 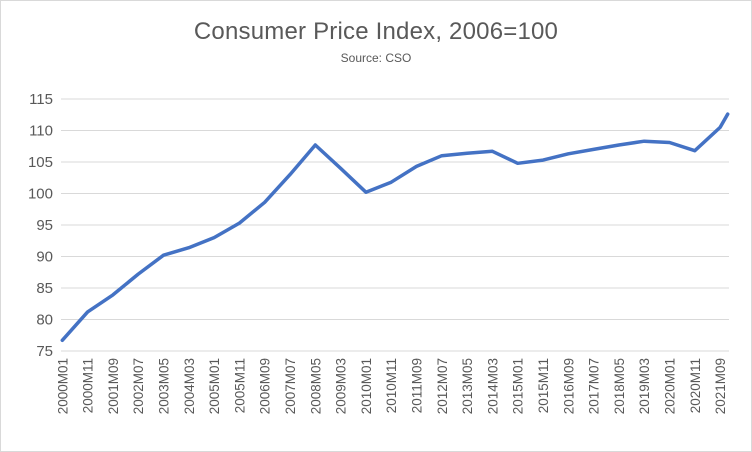 I want to click on x-tick-label: 2006M09, so click(x=265, y=386).